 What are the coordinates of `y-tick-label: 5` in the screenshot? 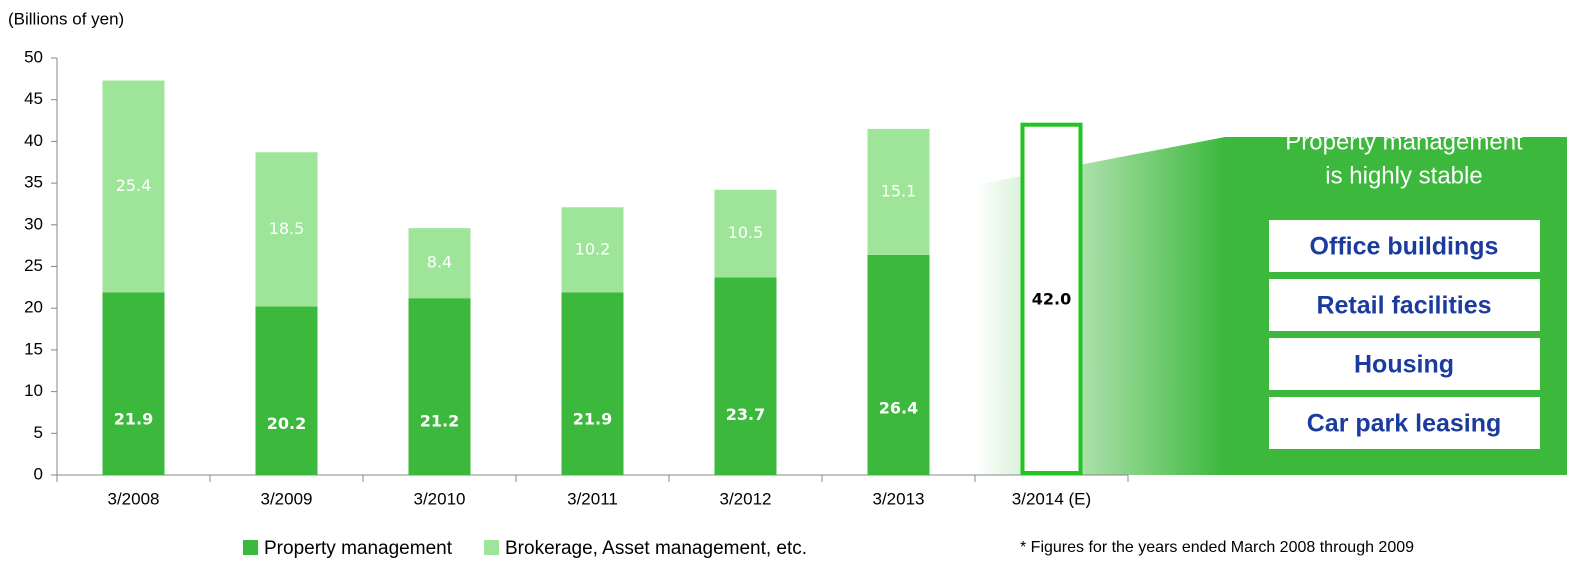 It's located at (38, 432).